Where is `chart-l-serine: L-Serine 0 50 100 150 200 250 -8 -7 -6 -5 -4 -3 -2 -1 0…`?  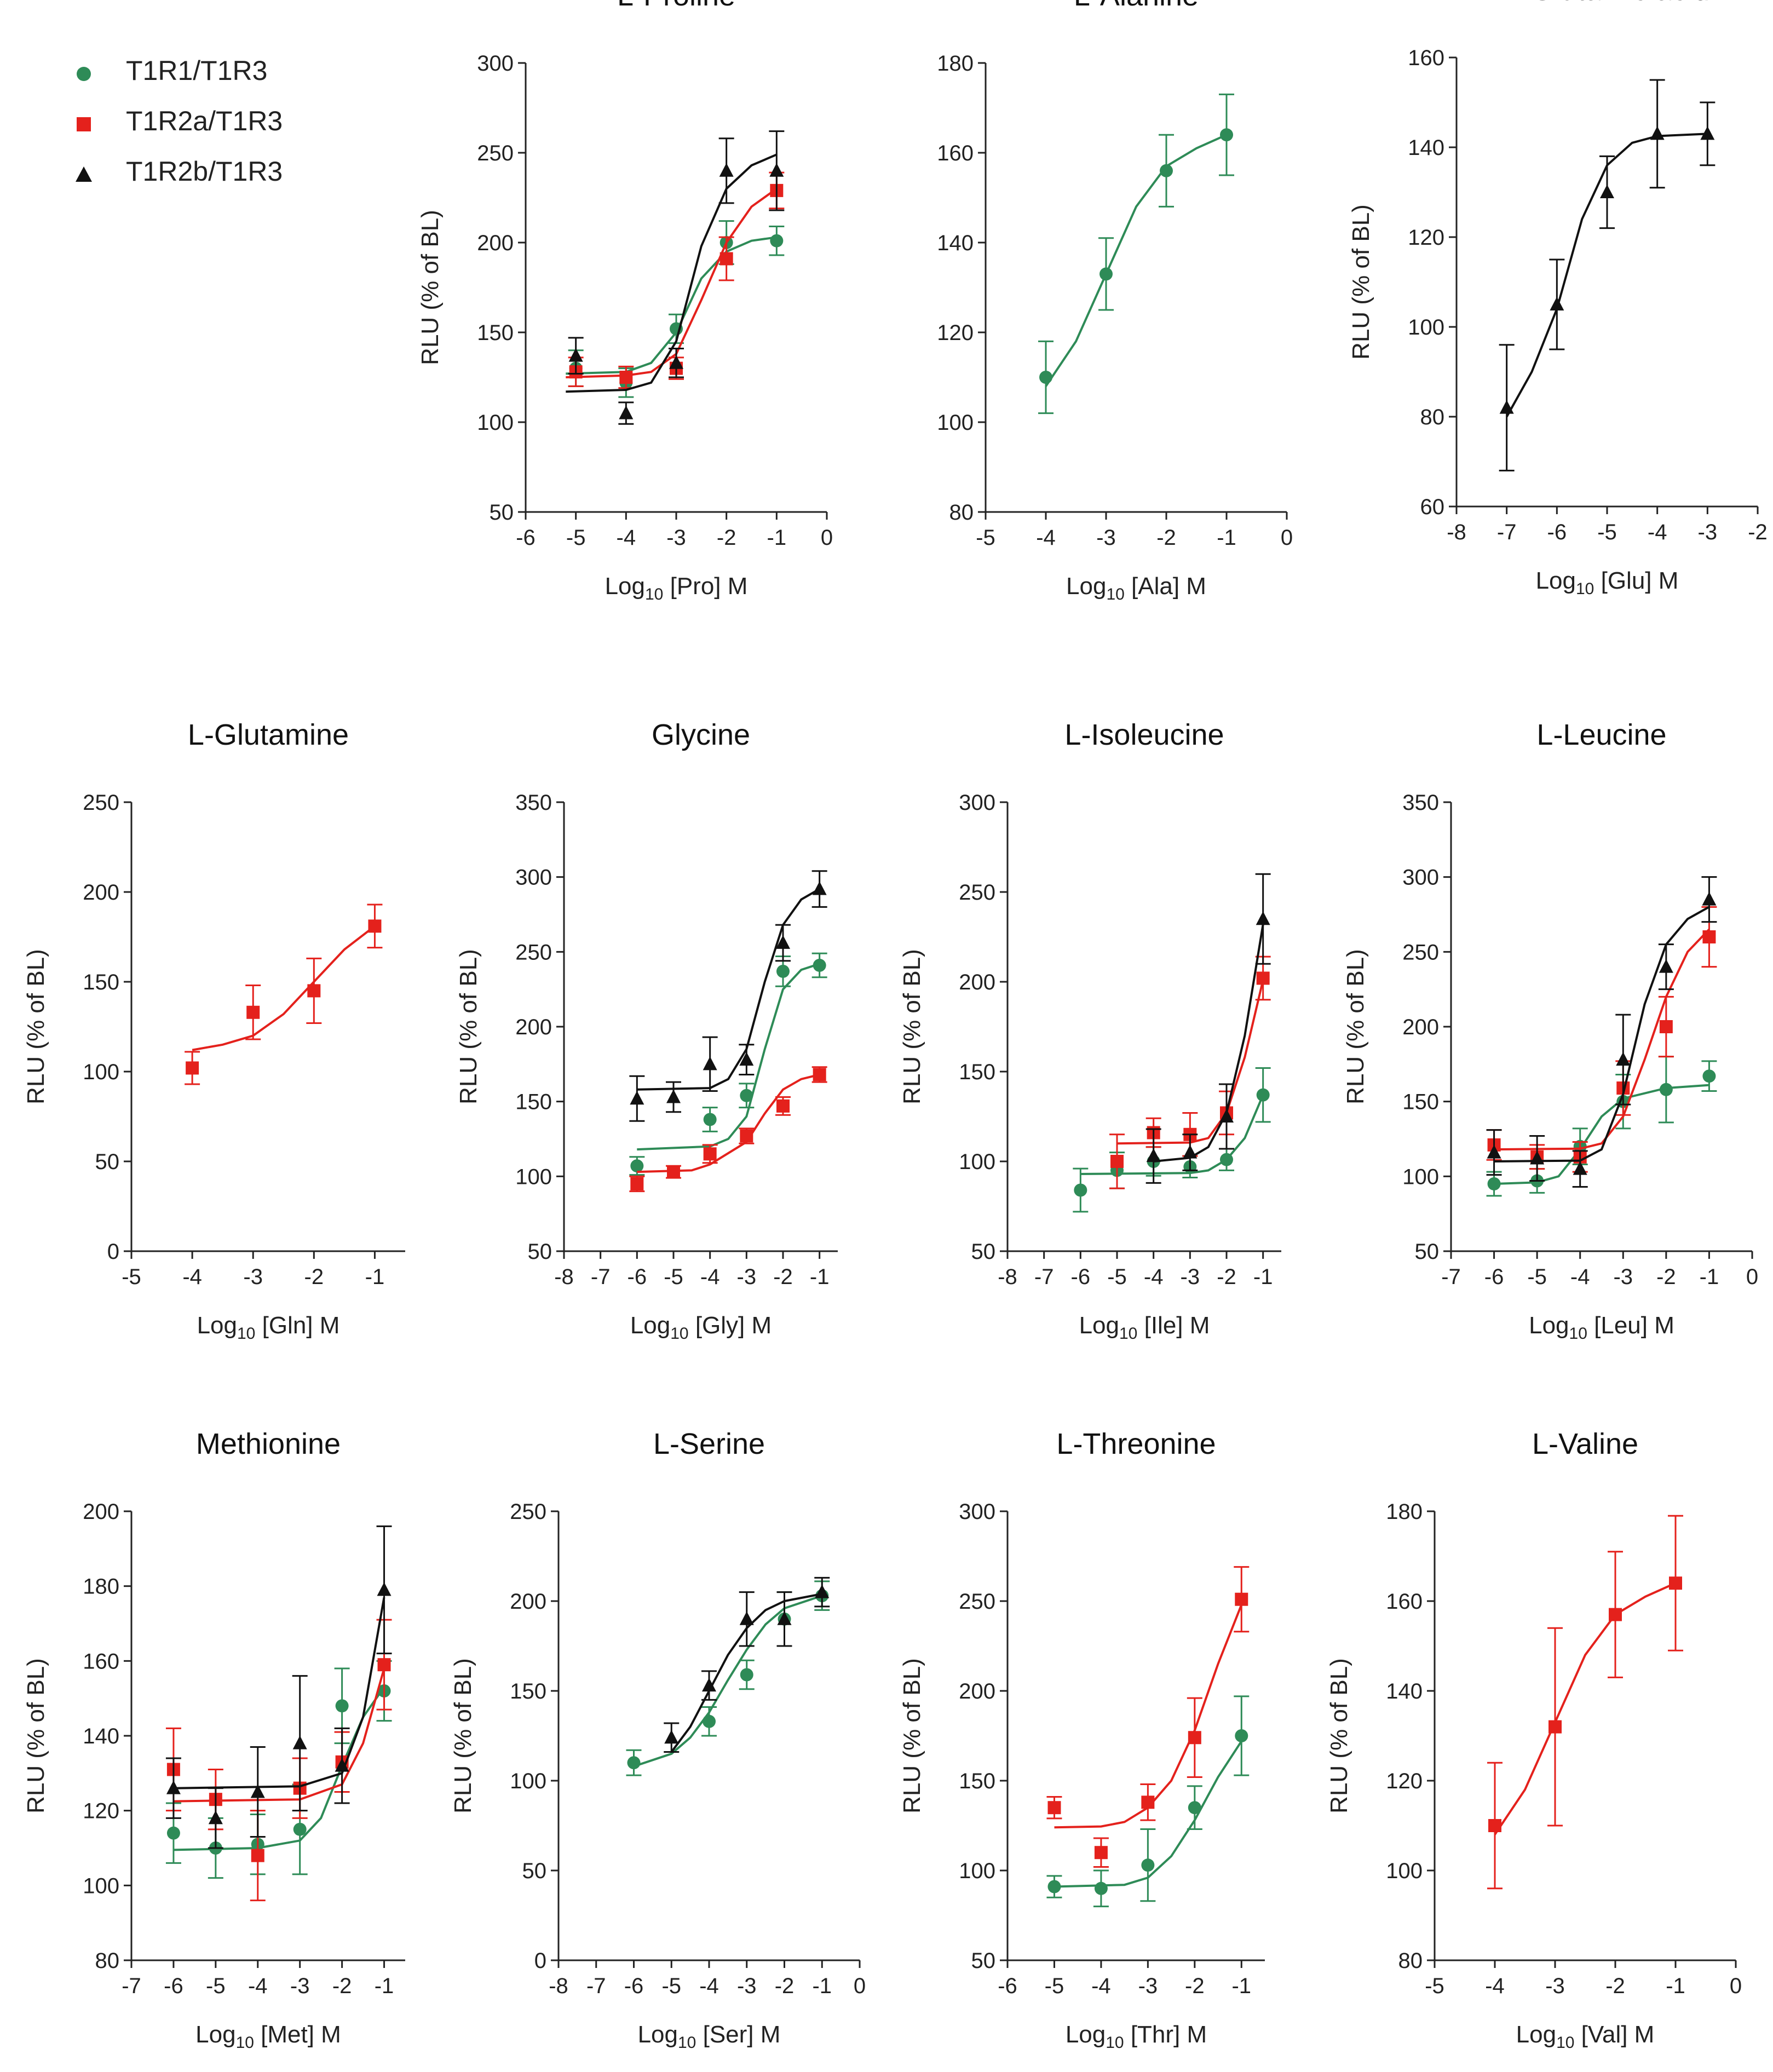 chart-l-serine: L-Serine 0 50 100 150 200 250 -8 -7 -6 -5 -4 -3 -2 -1 0… is located at coordinates (658, 1740).